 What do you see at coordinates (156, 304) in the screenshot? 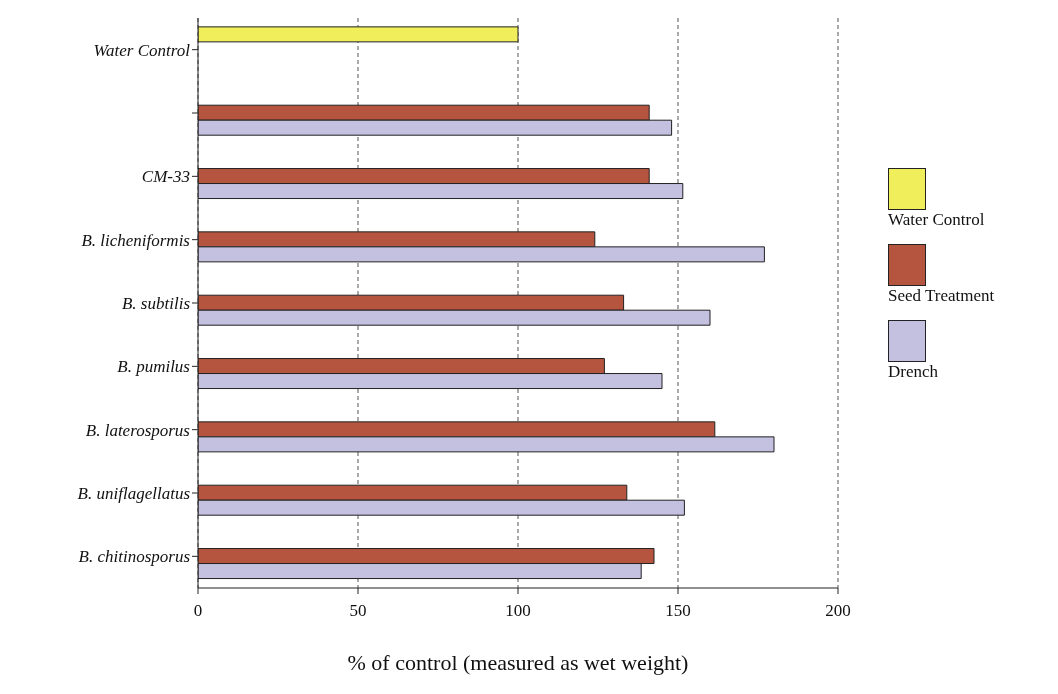
I see `y-tick-label: B. subtilis` at bounding box center [156, 304].